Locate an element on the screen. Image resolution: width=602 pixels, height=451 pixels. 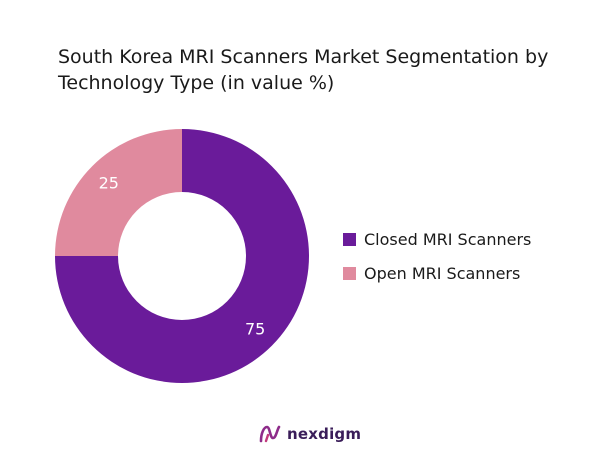
slice-value-label-0: 75 is located at coordinates (255, 329).